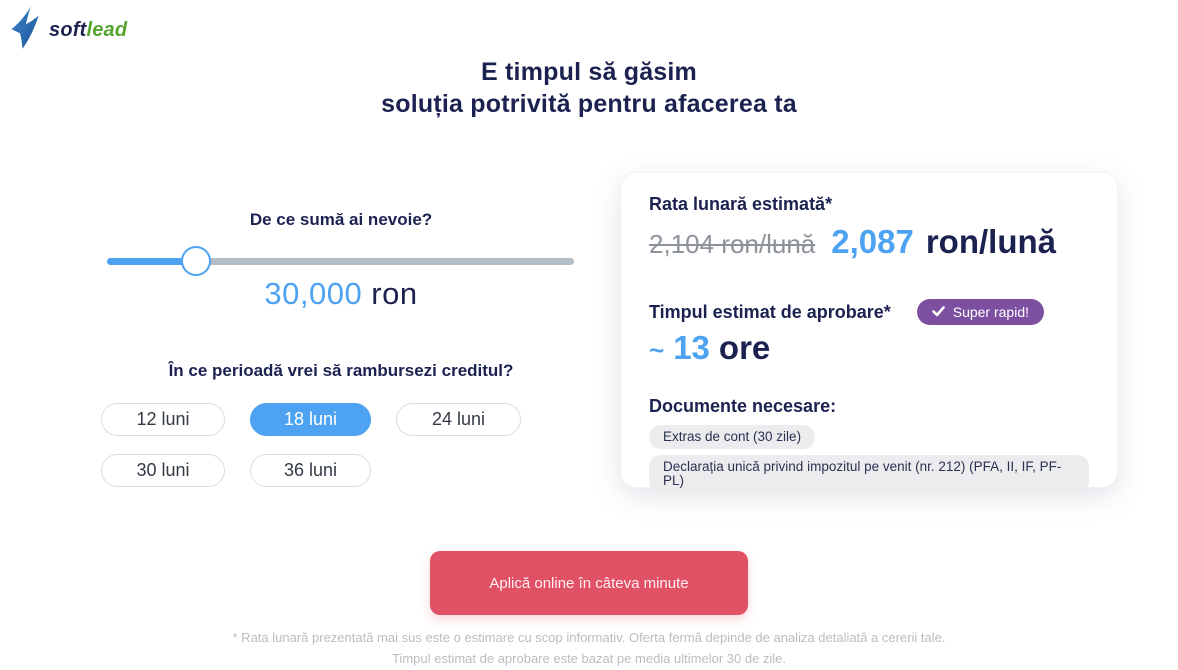 This screenshot has height=670, width=1178. What do you see at coordinates (310, 470) in the screenshot?
I see `period-option-36-luni: 36 luni` at bounding box center [310, 470].